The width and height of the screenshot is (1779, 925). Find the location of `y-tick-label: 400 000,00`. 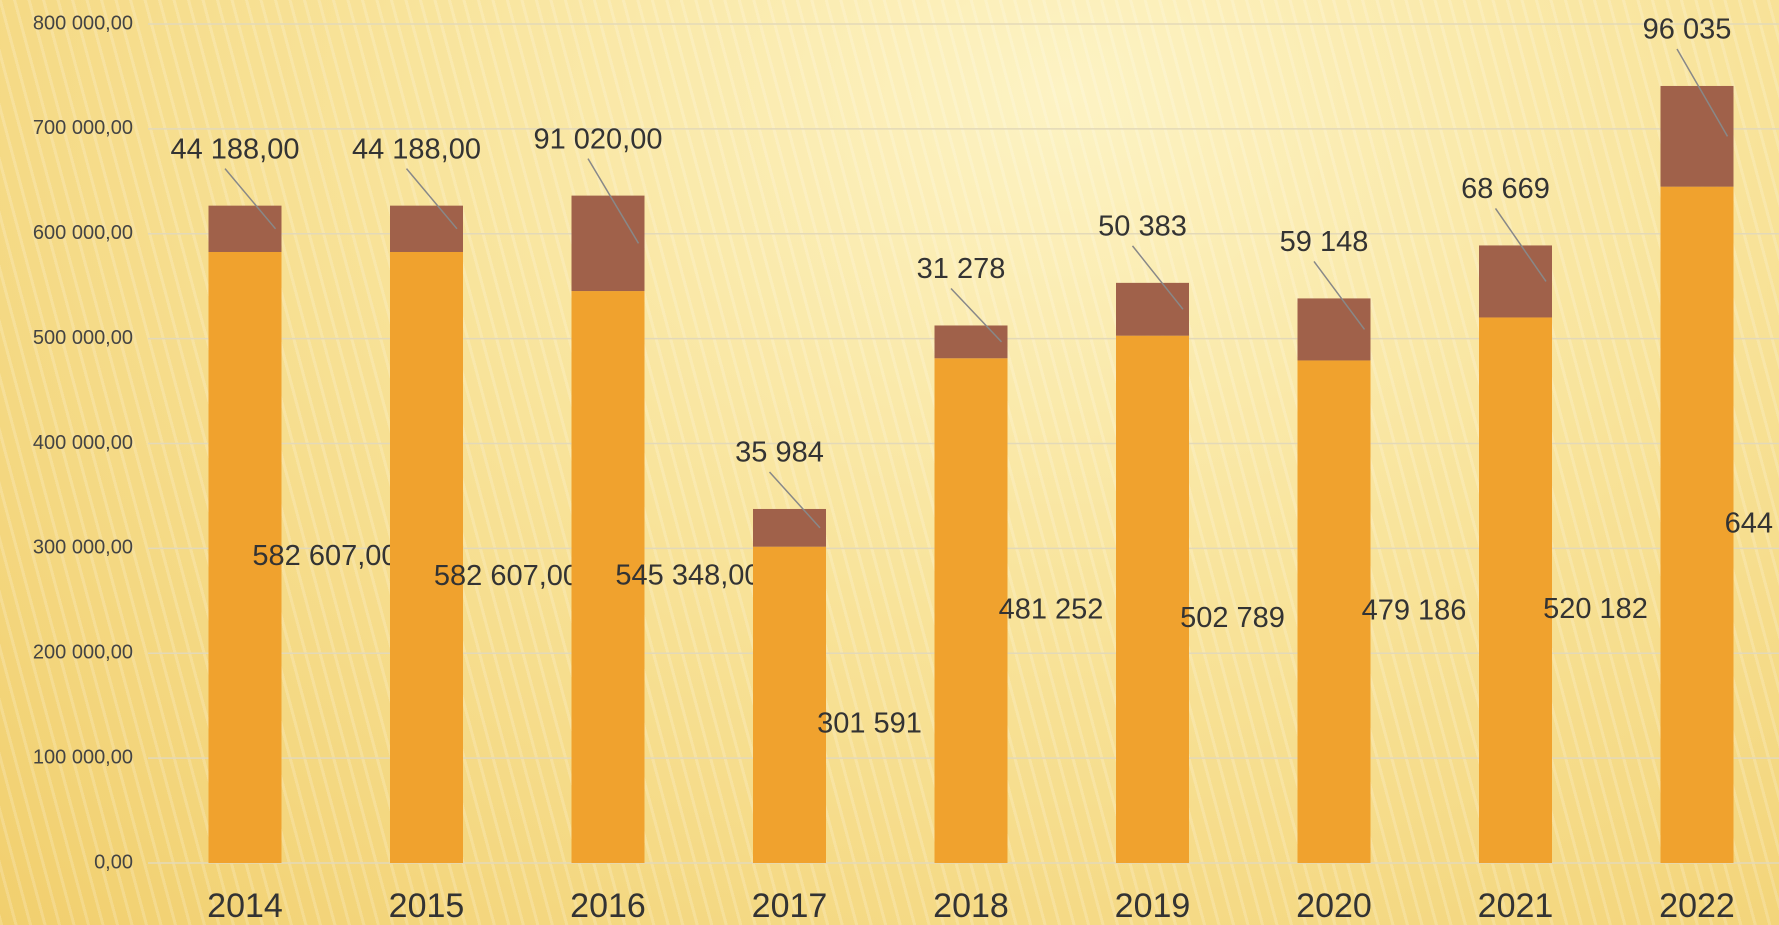

y-tick-label: 400 000,00 is located at coordinates (83, 443).